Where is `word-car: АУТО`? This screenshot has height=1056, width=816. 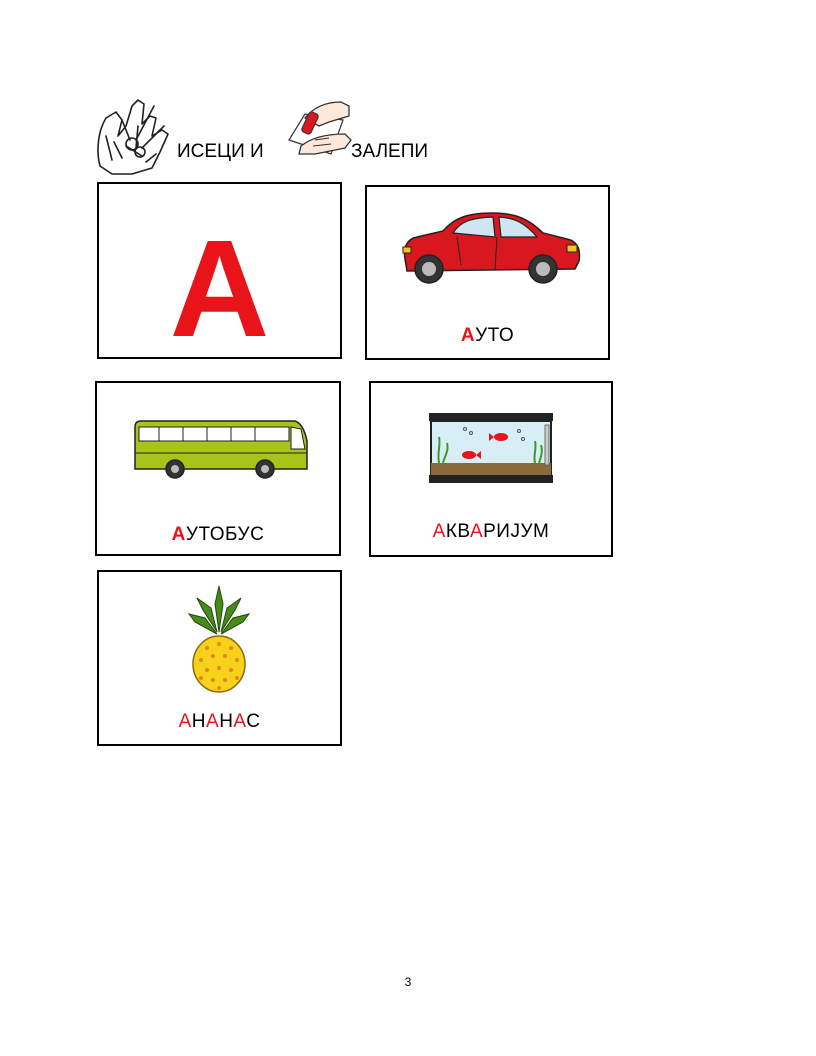
word-car: АУТО is located at coordinates (487, 336).